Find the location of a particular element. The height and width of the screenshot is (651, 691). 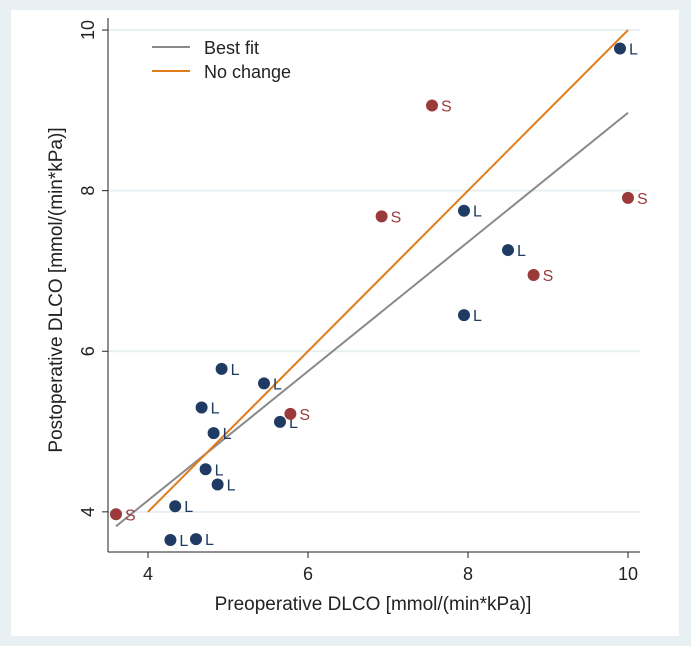

point-label-l-1: L is located at coordinates (477, 212).